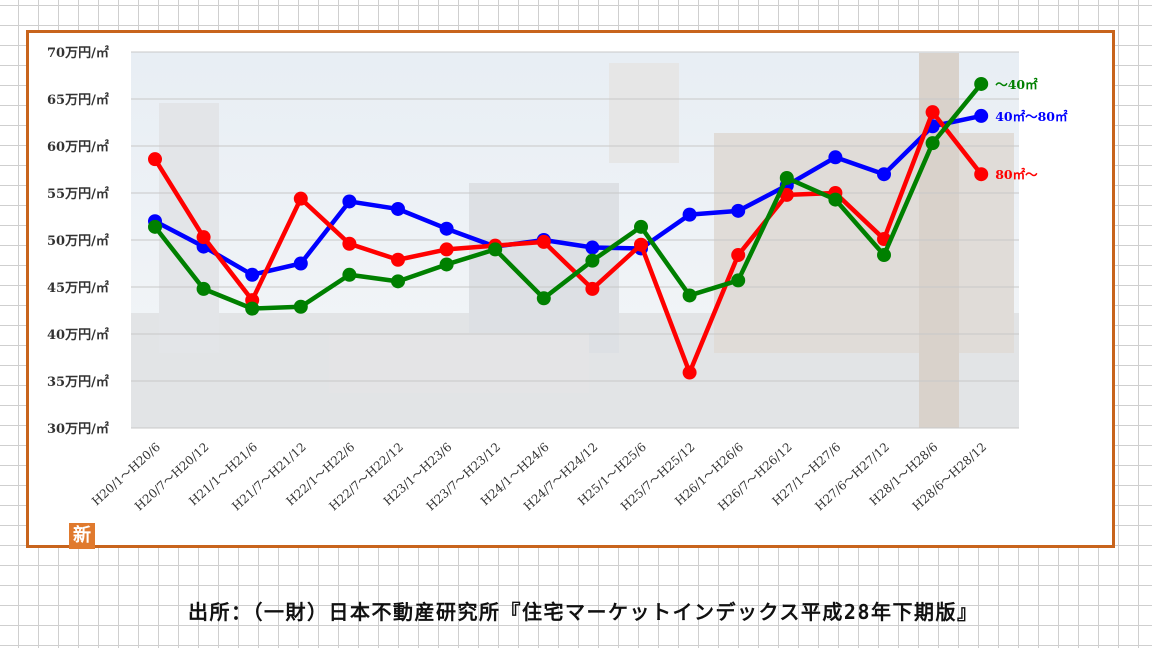 This screenshot has height=648, width=1152. I want to click on y-tick-label: 50万円/㎡, so click(78, 241).